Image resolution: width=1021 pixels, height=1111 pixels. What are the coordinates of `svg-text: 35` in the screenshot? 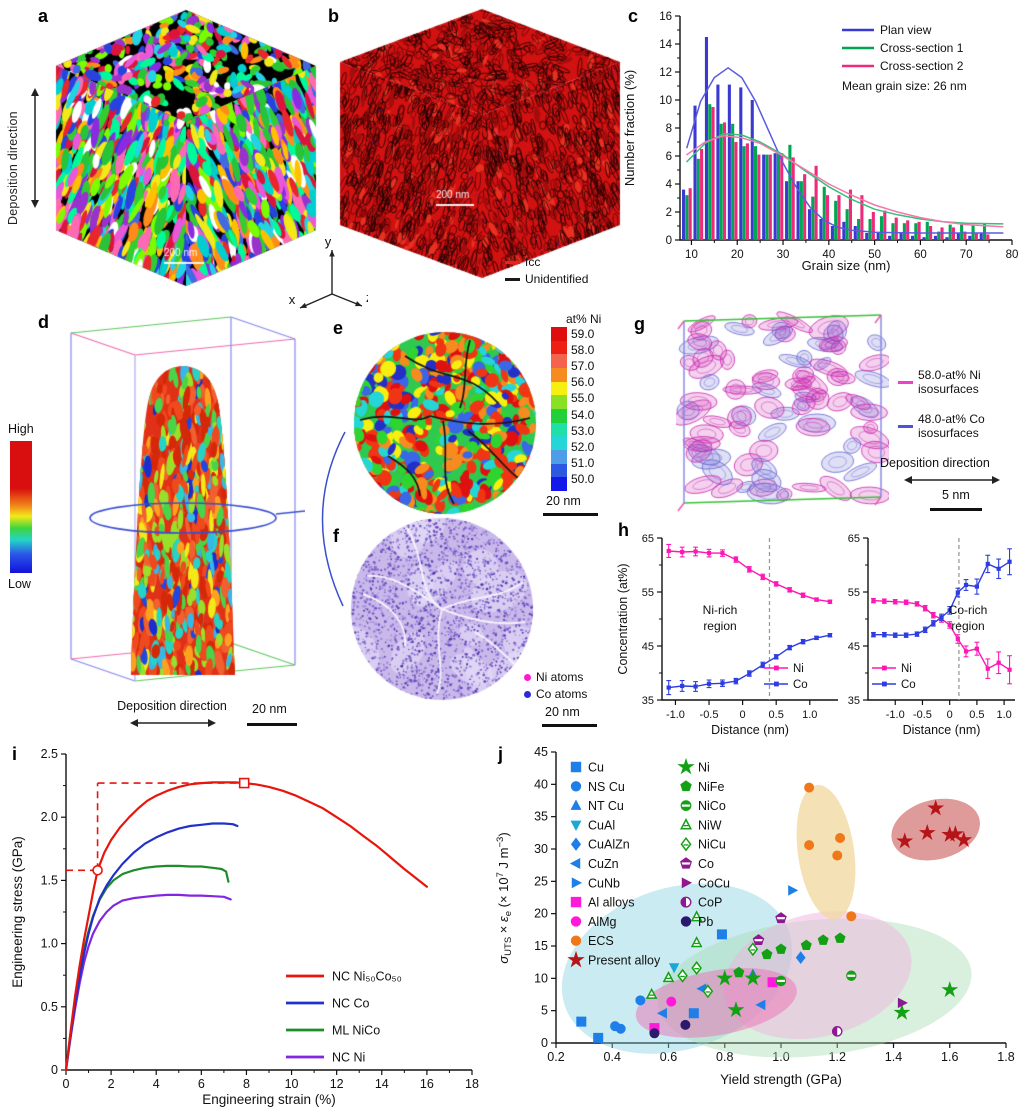 It's located at (648, 701).